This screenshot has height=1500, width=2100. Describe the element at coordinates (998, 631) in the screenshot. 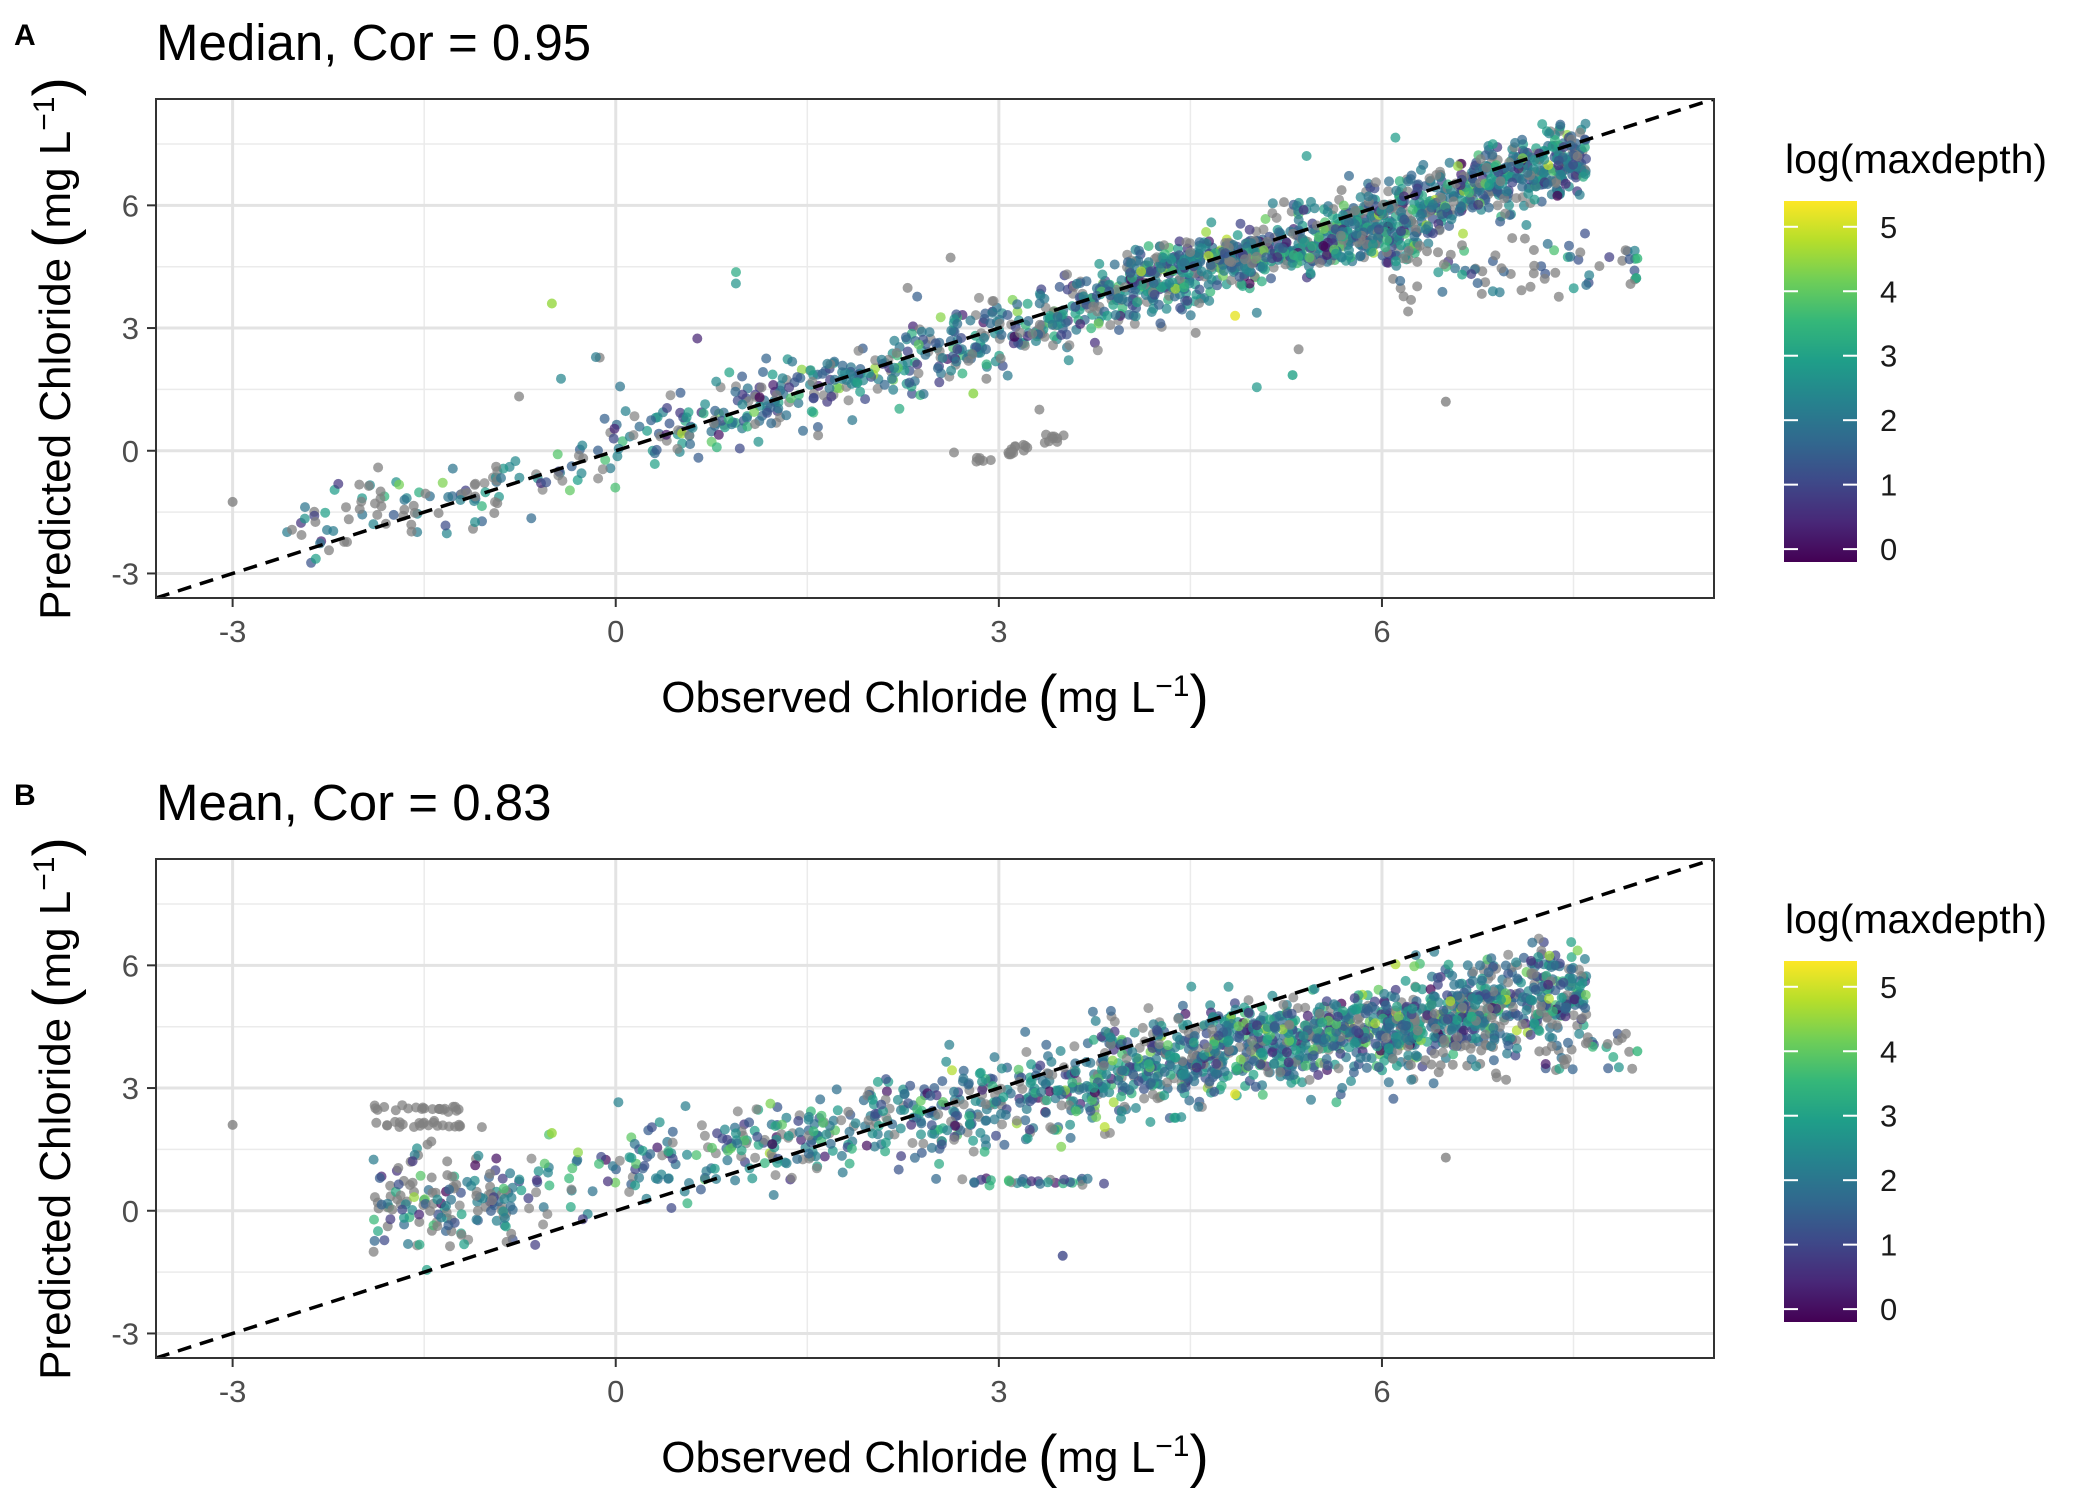

I see `x-tick-label: 3` at that location.